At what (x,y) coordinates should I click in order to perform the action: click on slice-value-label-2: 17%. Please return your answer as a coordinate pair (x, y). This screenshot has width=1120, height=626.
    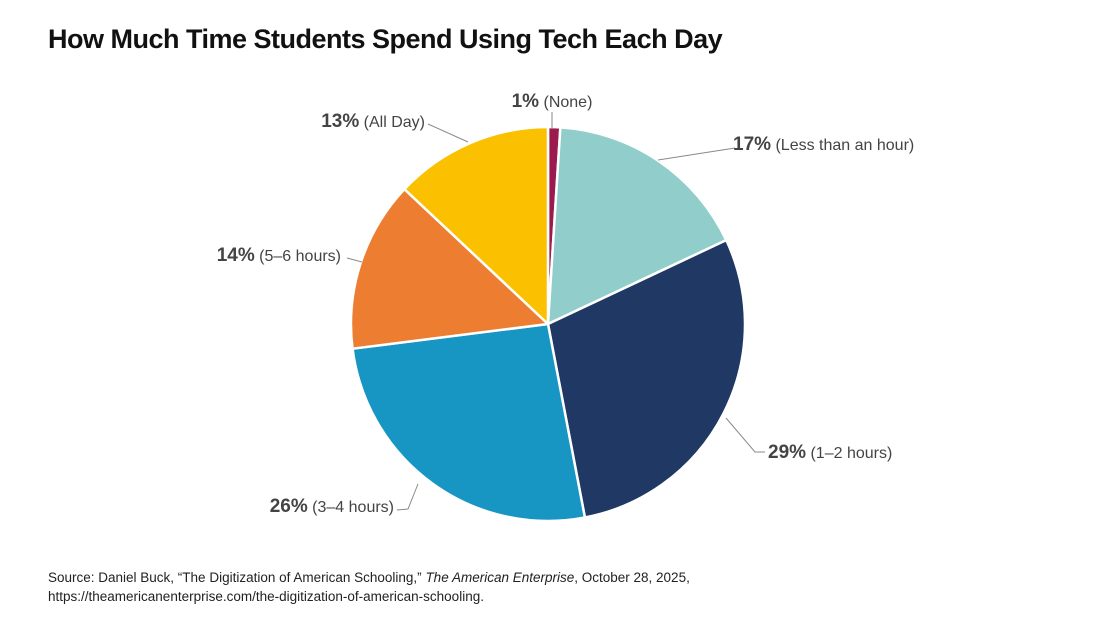
    Looking at the image, I should click on (752, 144).